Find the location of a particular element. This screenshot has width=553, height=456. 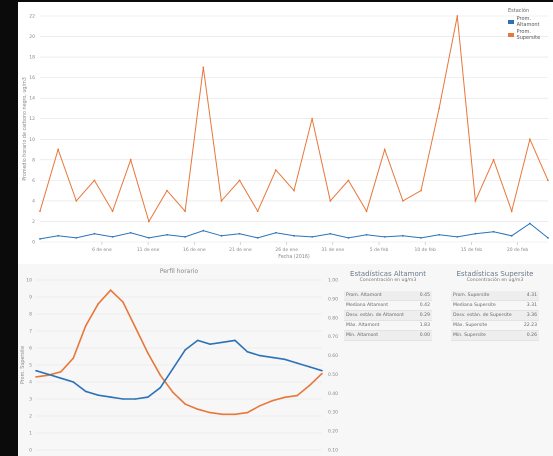

x-tick-label: 10 de feb is located at coordinates (426, 250).